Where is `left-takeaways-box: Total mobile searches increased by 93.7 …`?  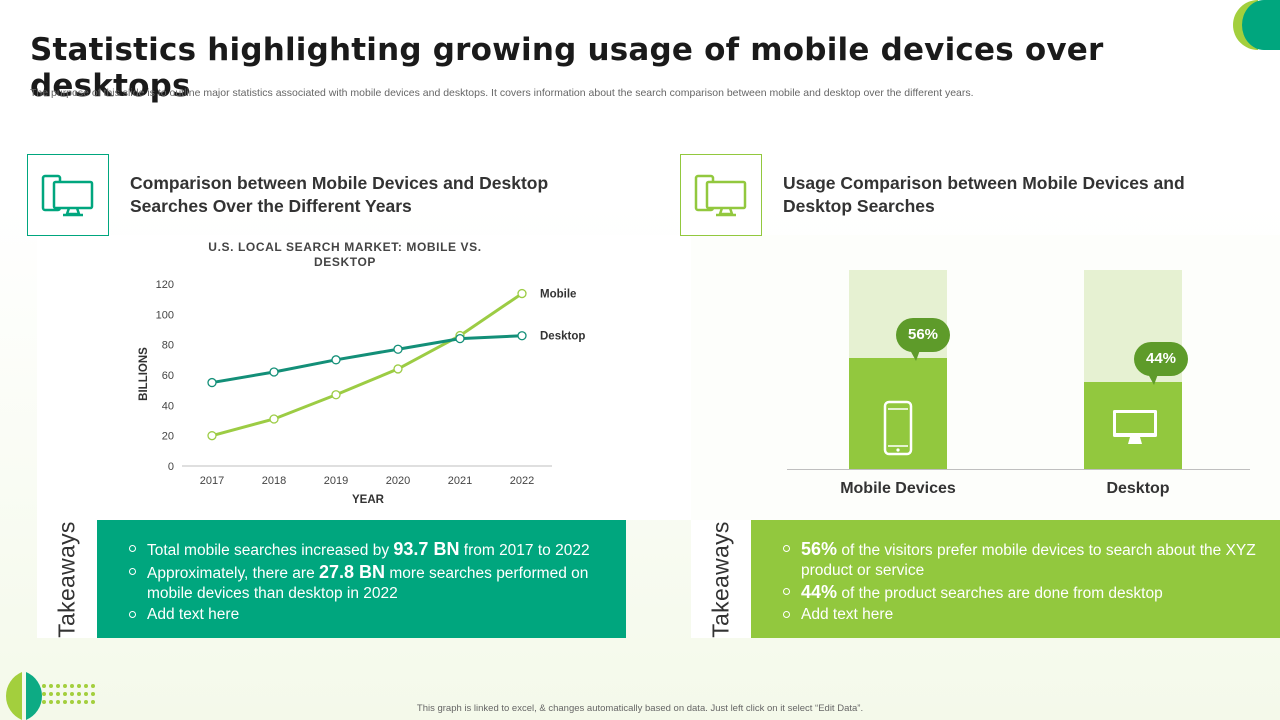 left-takeaways-box: Total mobile searches increased by 93.7 … is located at coordinates (361, 579).